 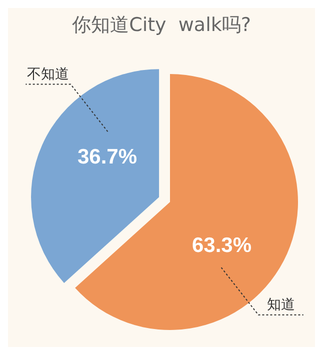 I want to click on data-label: 36.7%, so click(x=107, y=156).